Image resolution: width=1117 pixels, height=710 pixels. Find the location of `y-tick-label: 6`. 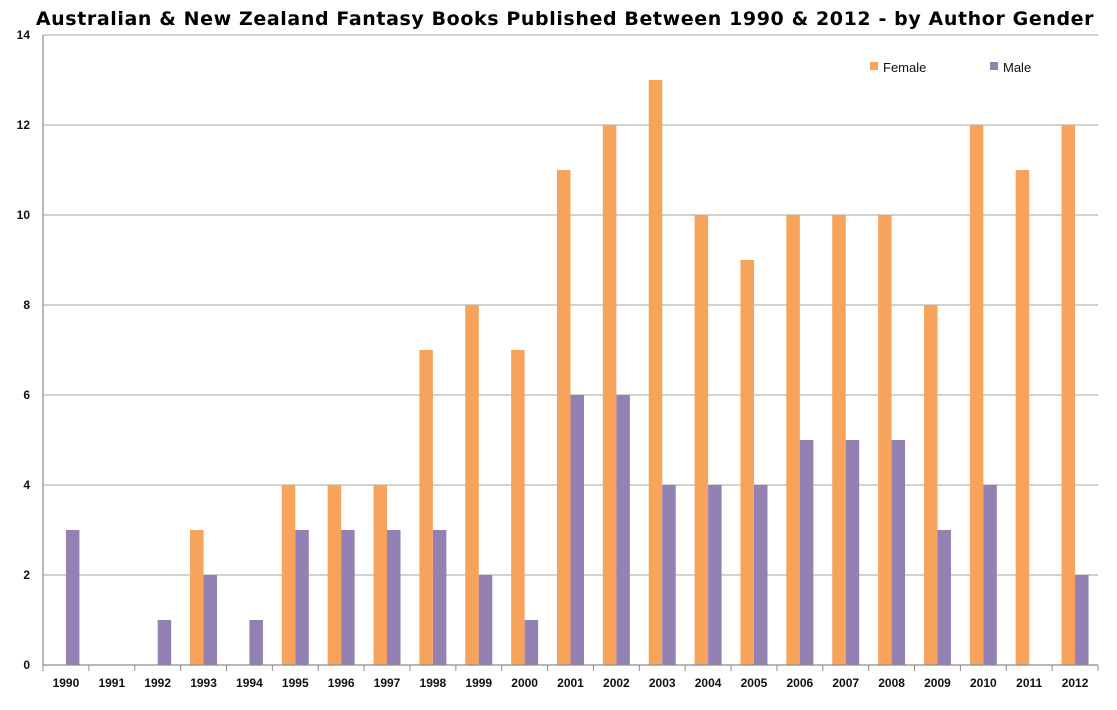

y-tick-label: 6 is located at coordinates (26, 395).